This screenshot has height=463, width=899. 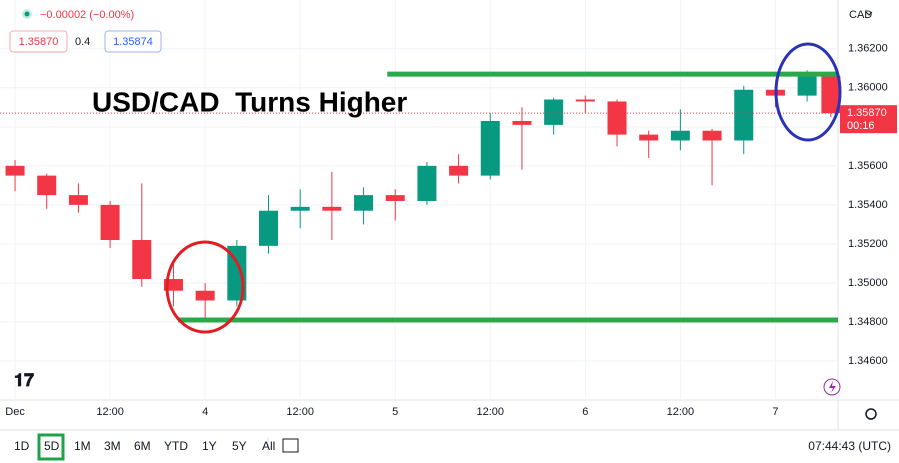 I want to click on y-tick-label: 1.34800, so click(x=868, y=322).